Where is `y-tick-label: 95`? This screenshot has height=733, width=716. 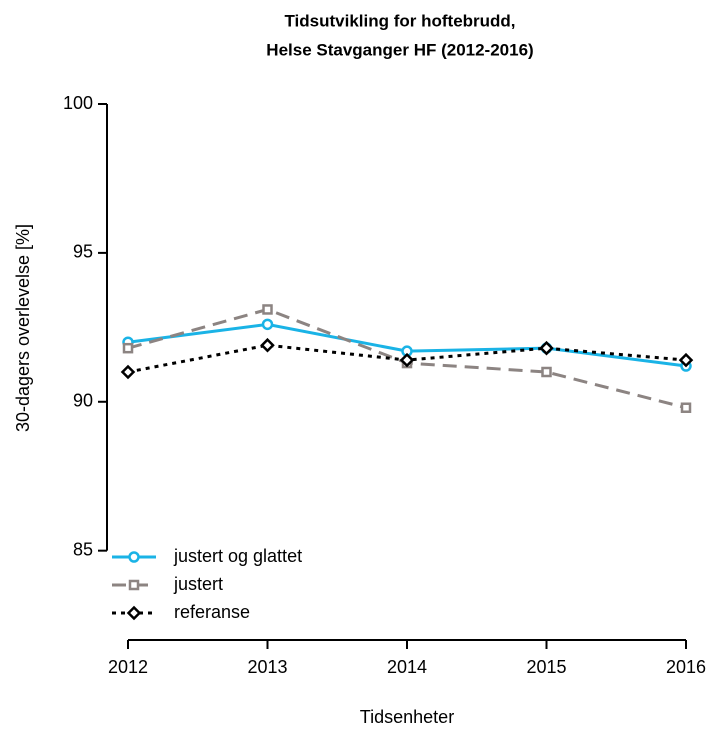
y-tick-label: 95 is located at coordinates (83, 252).